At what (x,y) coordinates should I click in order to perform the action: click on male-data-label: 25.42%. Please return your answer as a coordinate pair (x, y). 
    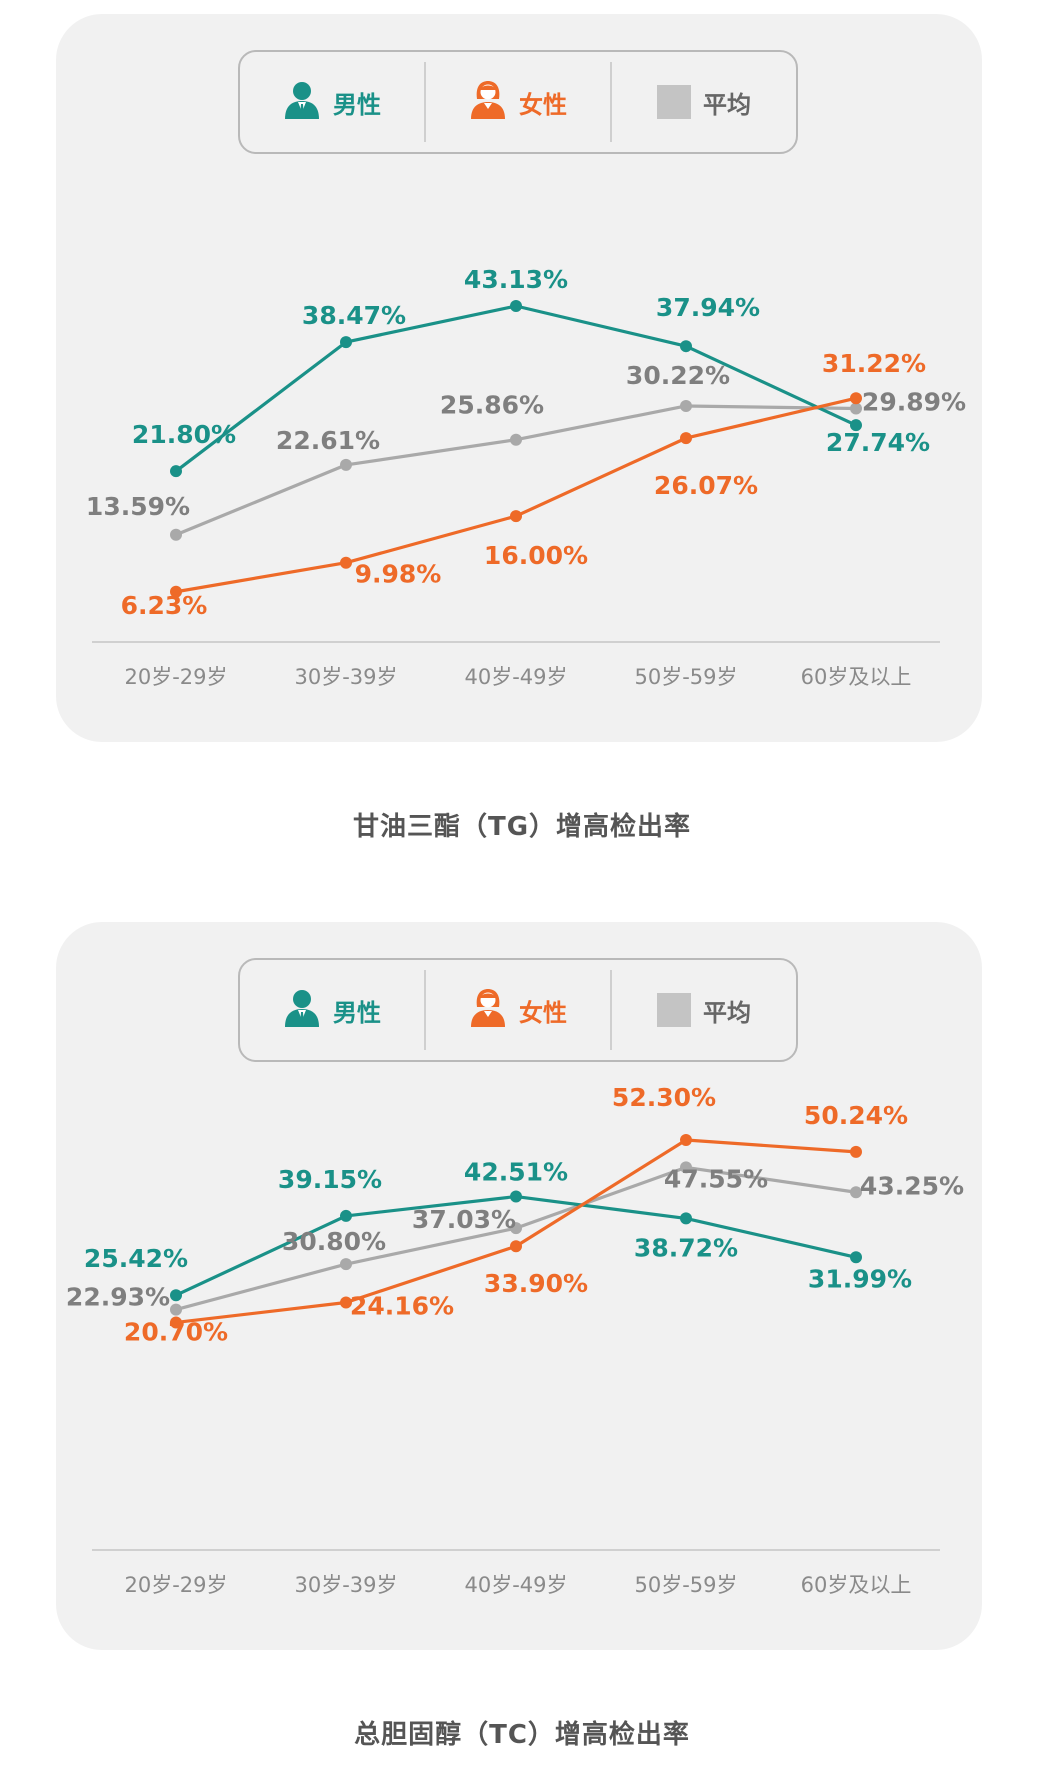
    Looking at the image, I should click on (136, 1258).